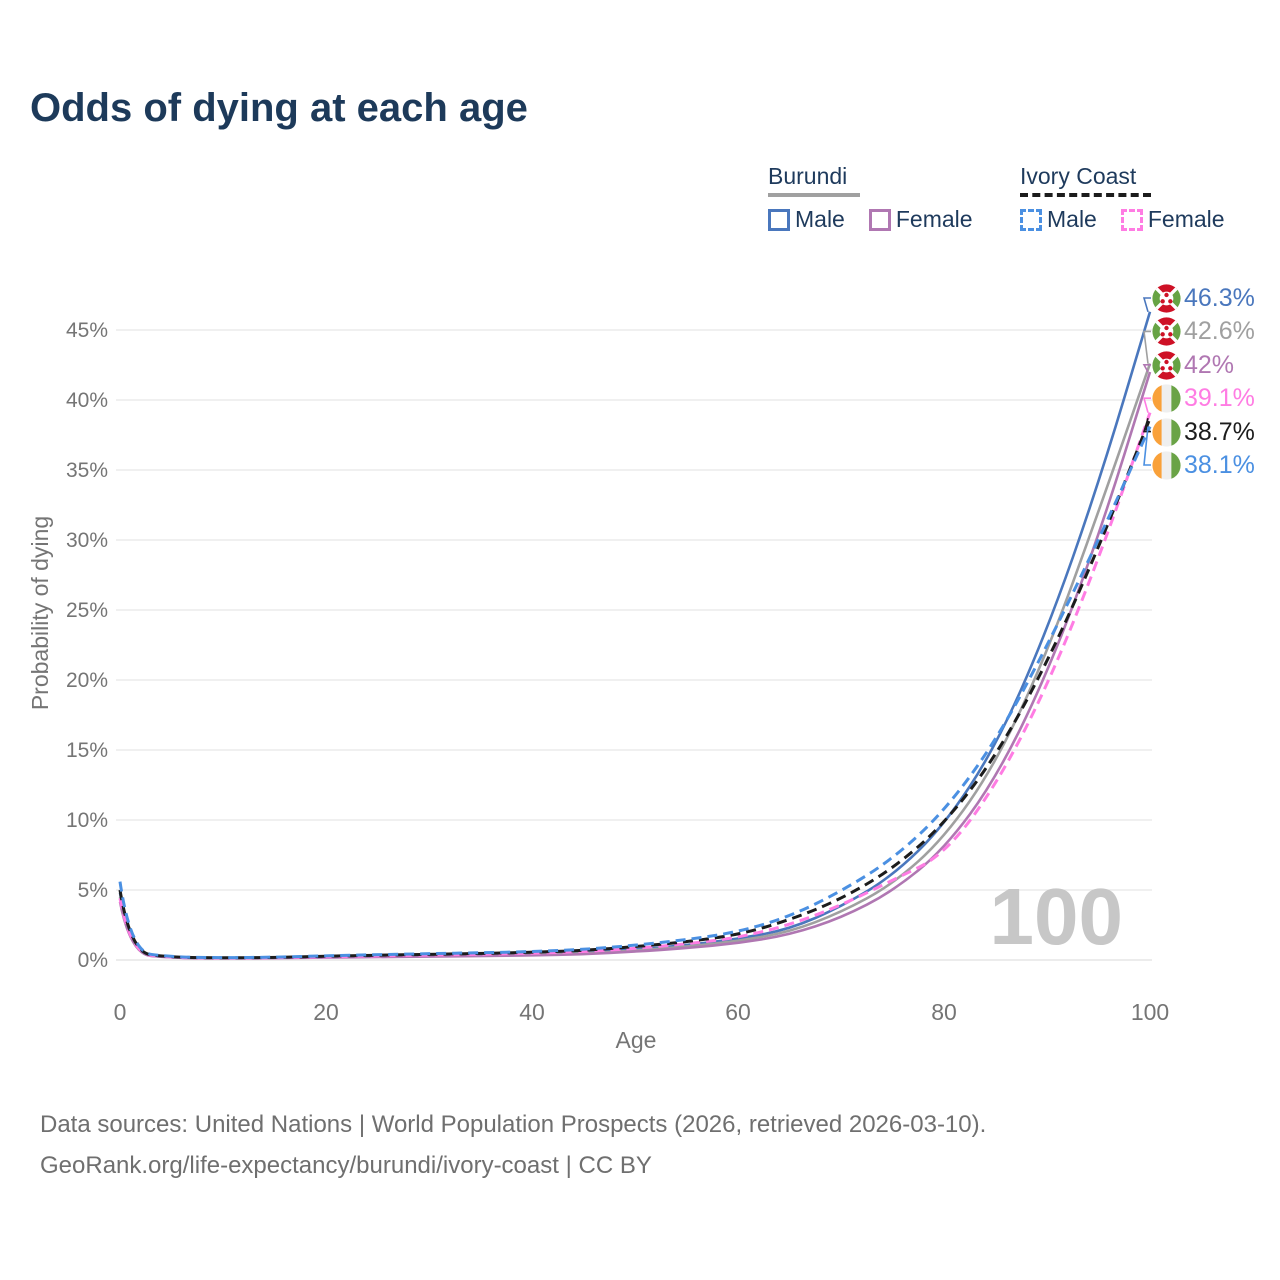  What do you see at coordinates (1219, 297) in the screenshot?
I see `end-label-value: 46.3%` at bounding box center [1219, 297].